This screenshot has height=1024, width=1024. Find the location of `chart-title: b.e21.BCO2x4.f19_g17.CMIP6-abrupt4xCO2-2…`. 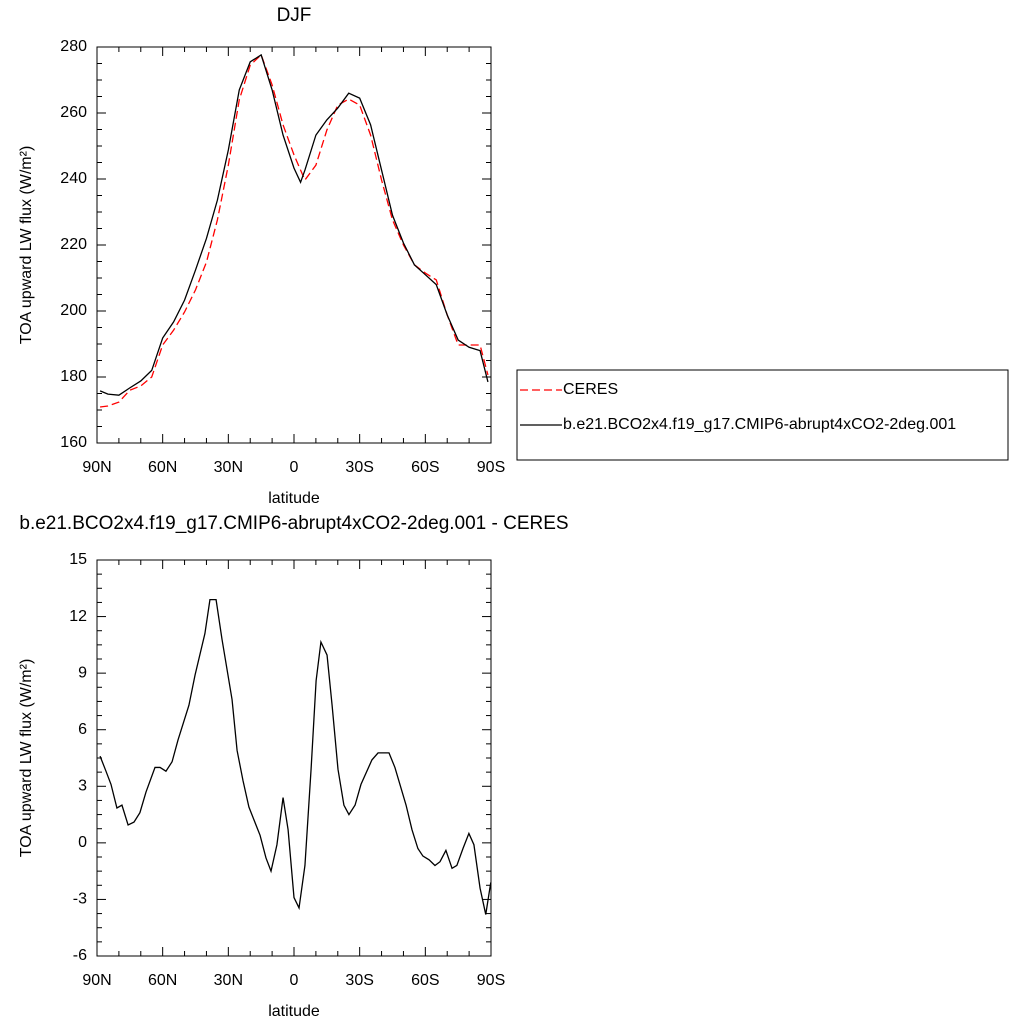

chart-title: b.e21.BCO2x4.f19_g17.CMIP6-abrupt4xCO2-2… is located at coordinates (293, 523).